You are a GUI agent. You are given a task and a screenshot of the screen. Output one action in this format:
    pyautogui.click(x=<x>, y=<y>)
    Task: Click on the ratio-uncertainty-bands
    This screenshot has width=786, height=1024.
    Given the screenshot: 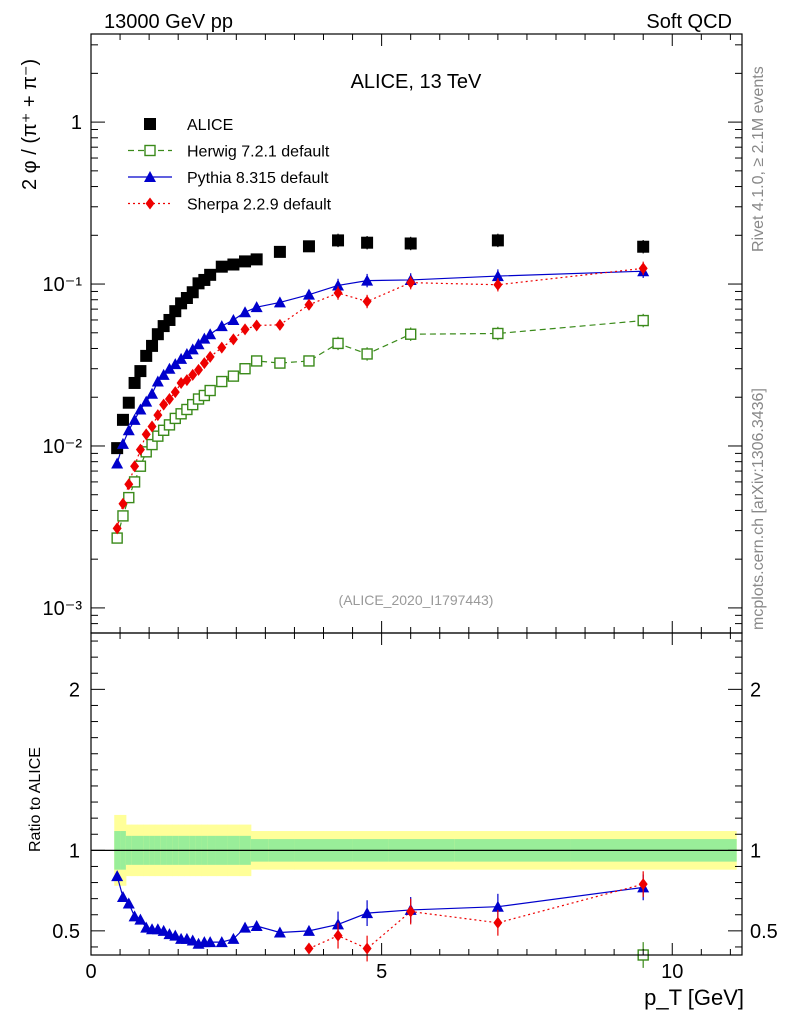 What is the action you would take?
    pyautogui.click(x=416, y=850)
    